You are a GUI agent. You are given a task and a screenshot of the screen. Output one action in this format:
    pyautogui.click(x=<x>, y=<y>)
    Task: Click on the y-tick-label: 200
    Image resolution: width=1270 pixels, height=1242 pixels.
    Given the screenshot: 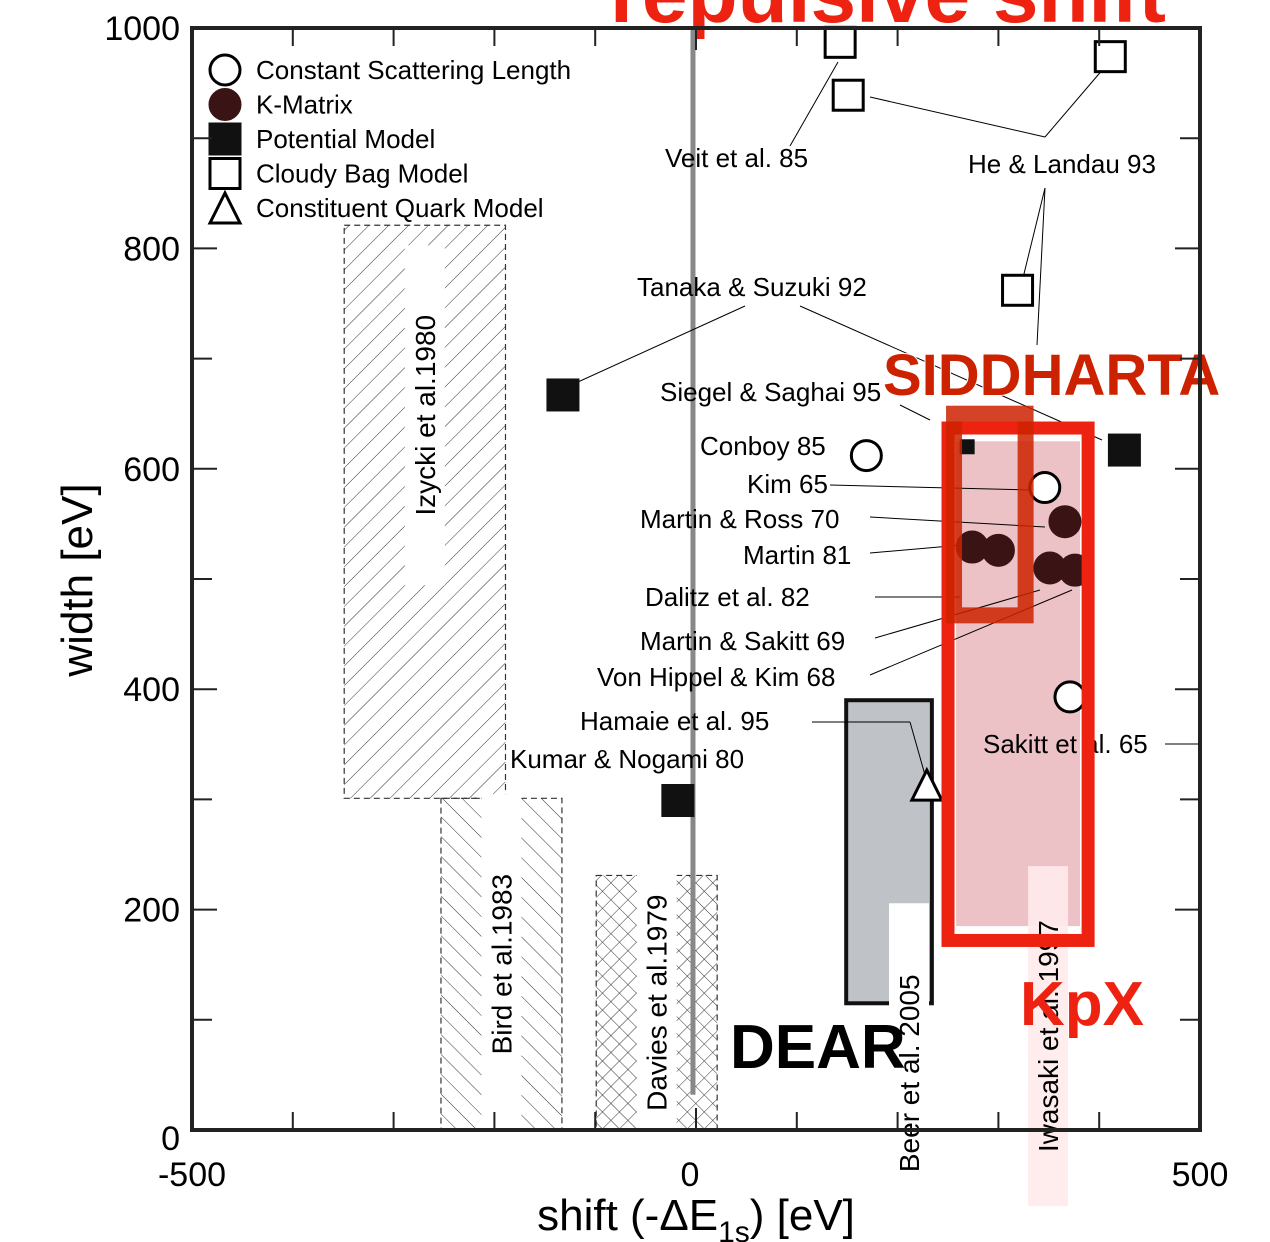 What is the action you would take?
    pyautogui.click(x=151, y=911)
    